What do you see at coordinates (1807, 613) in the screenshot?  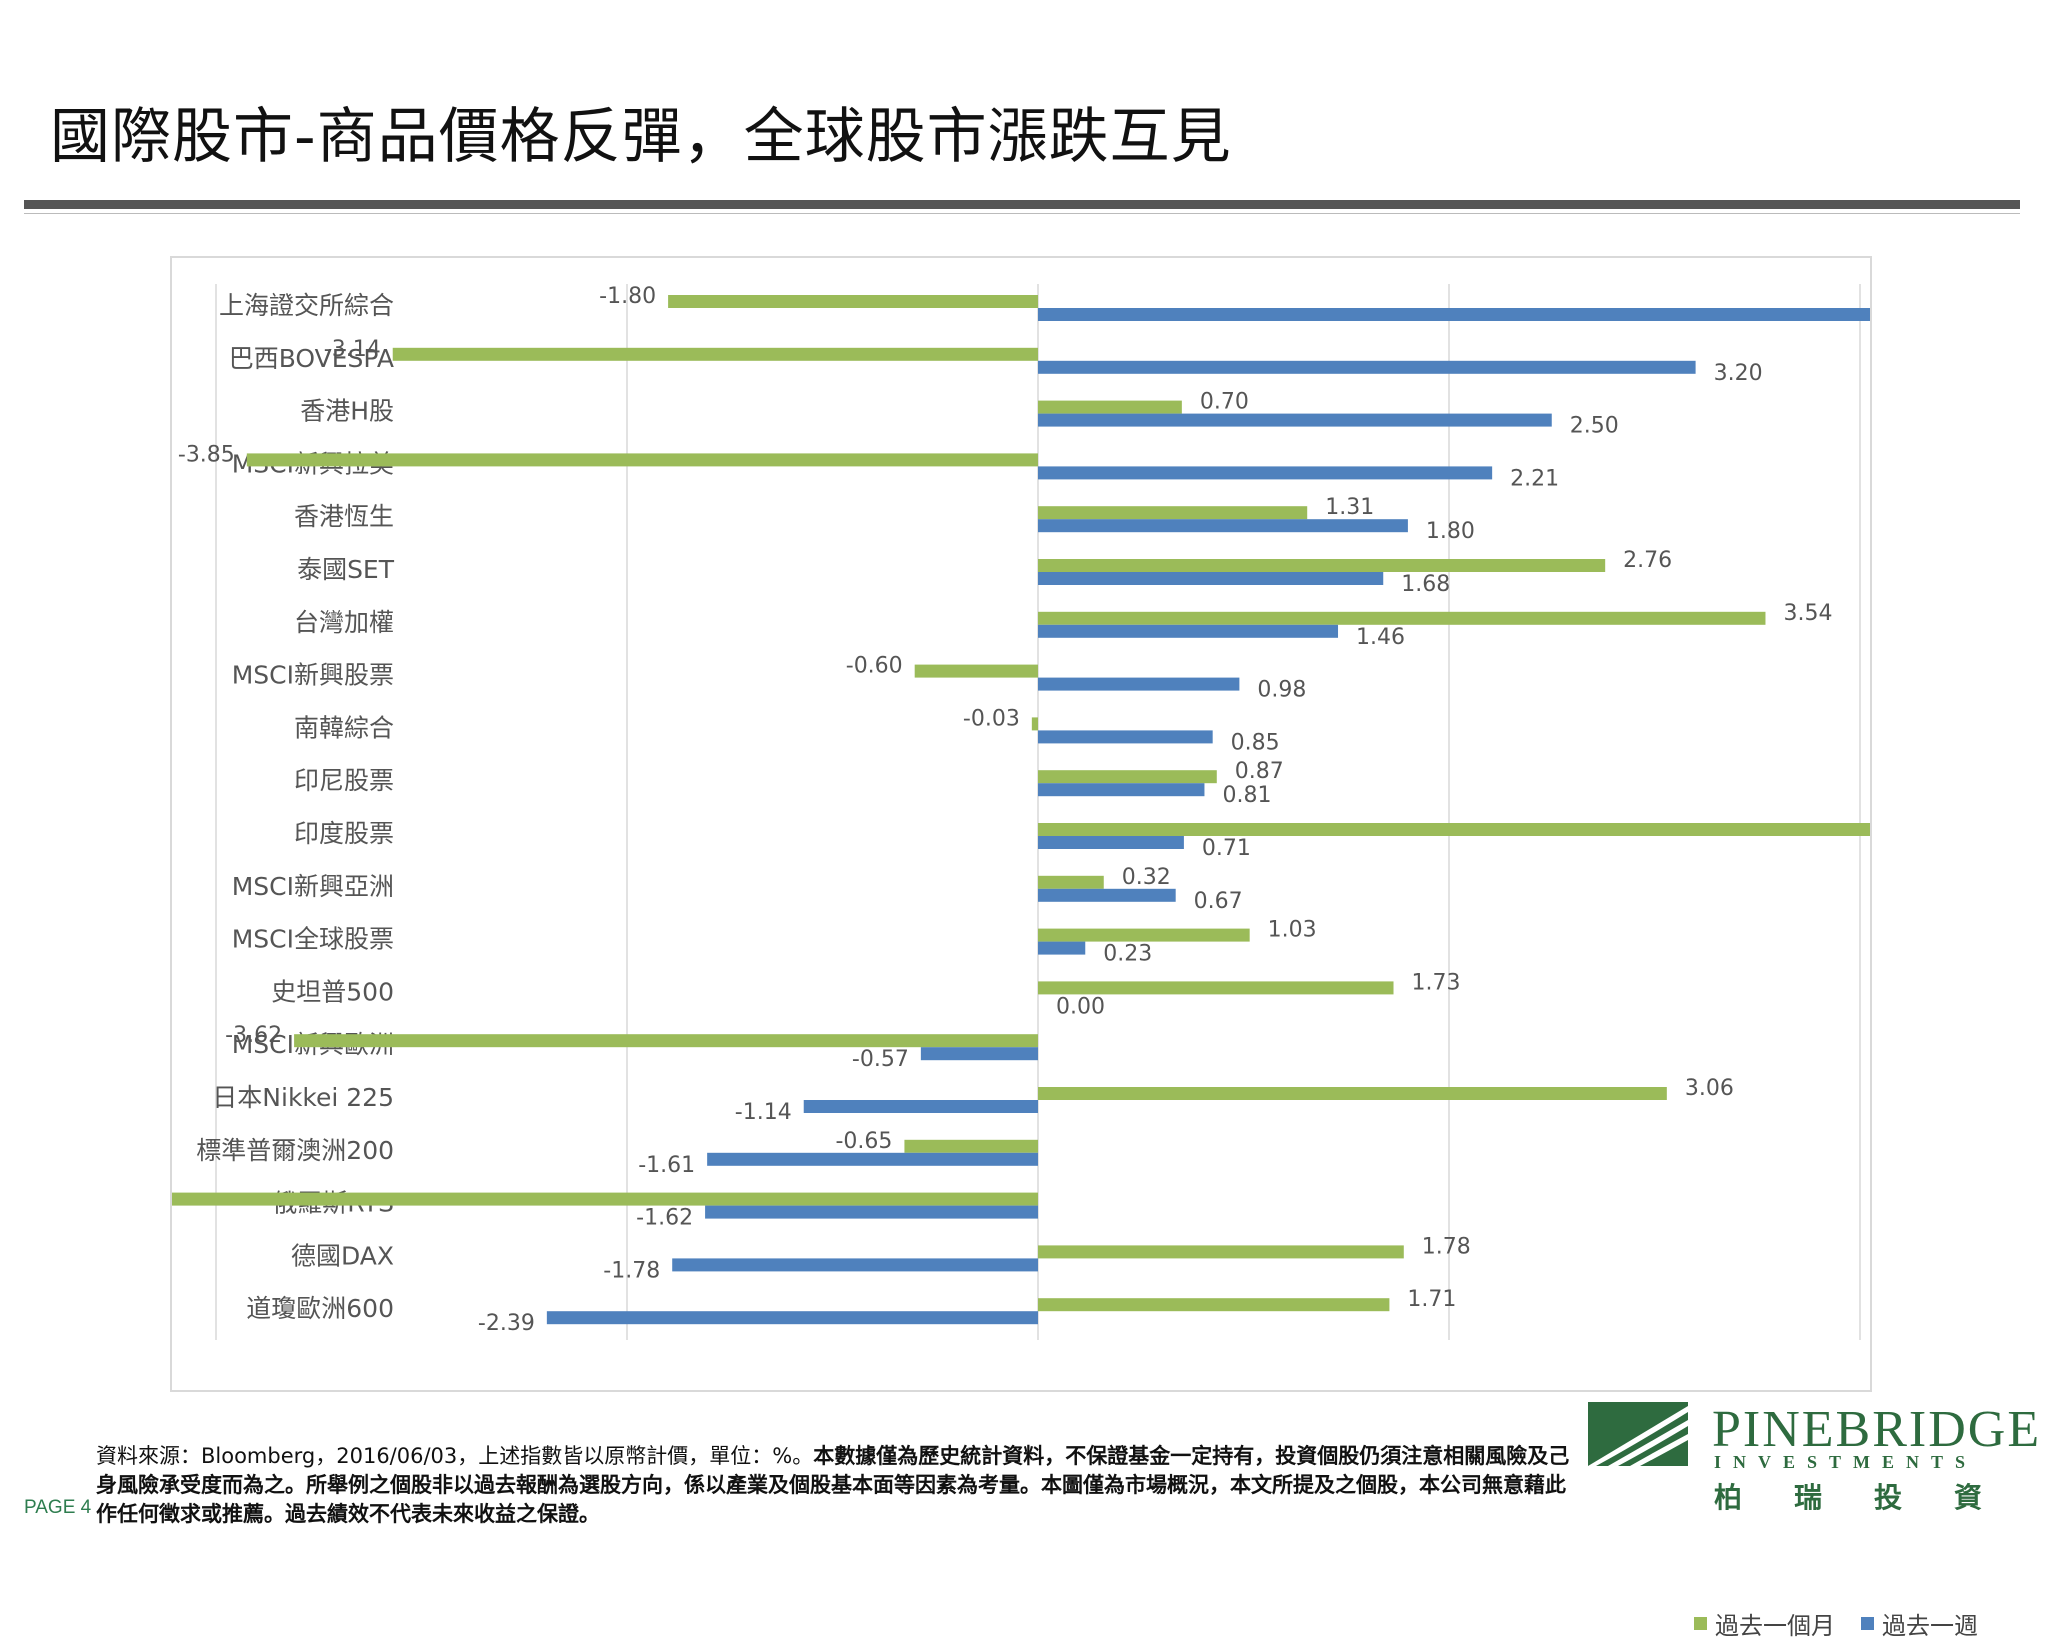 I see `data-label-month: 3.54` at bounding box center [1807, 613].